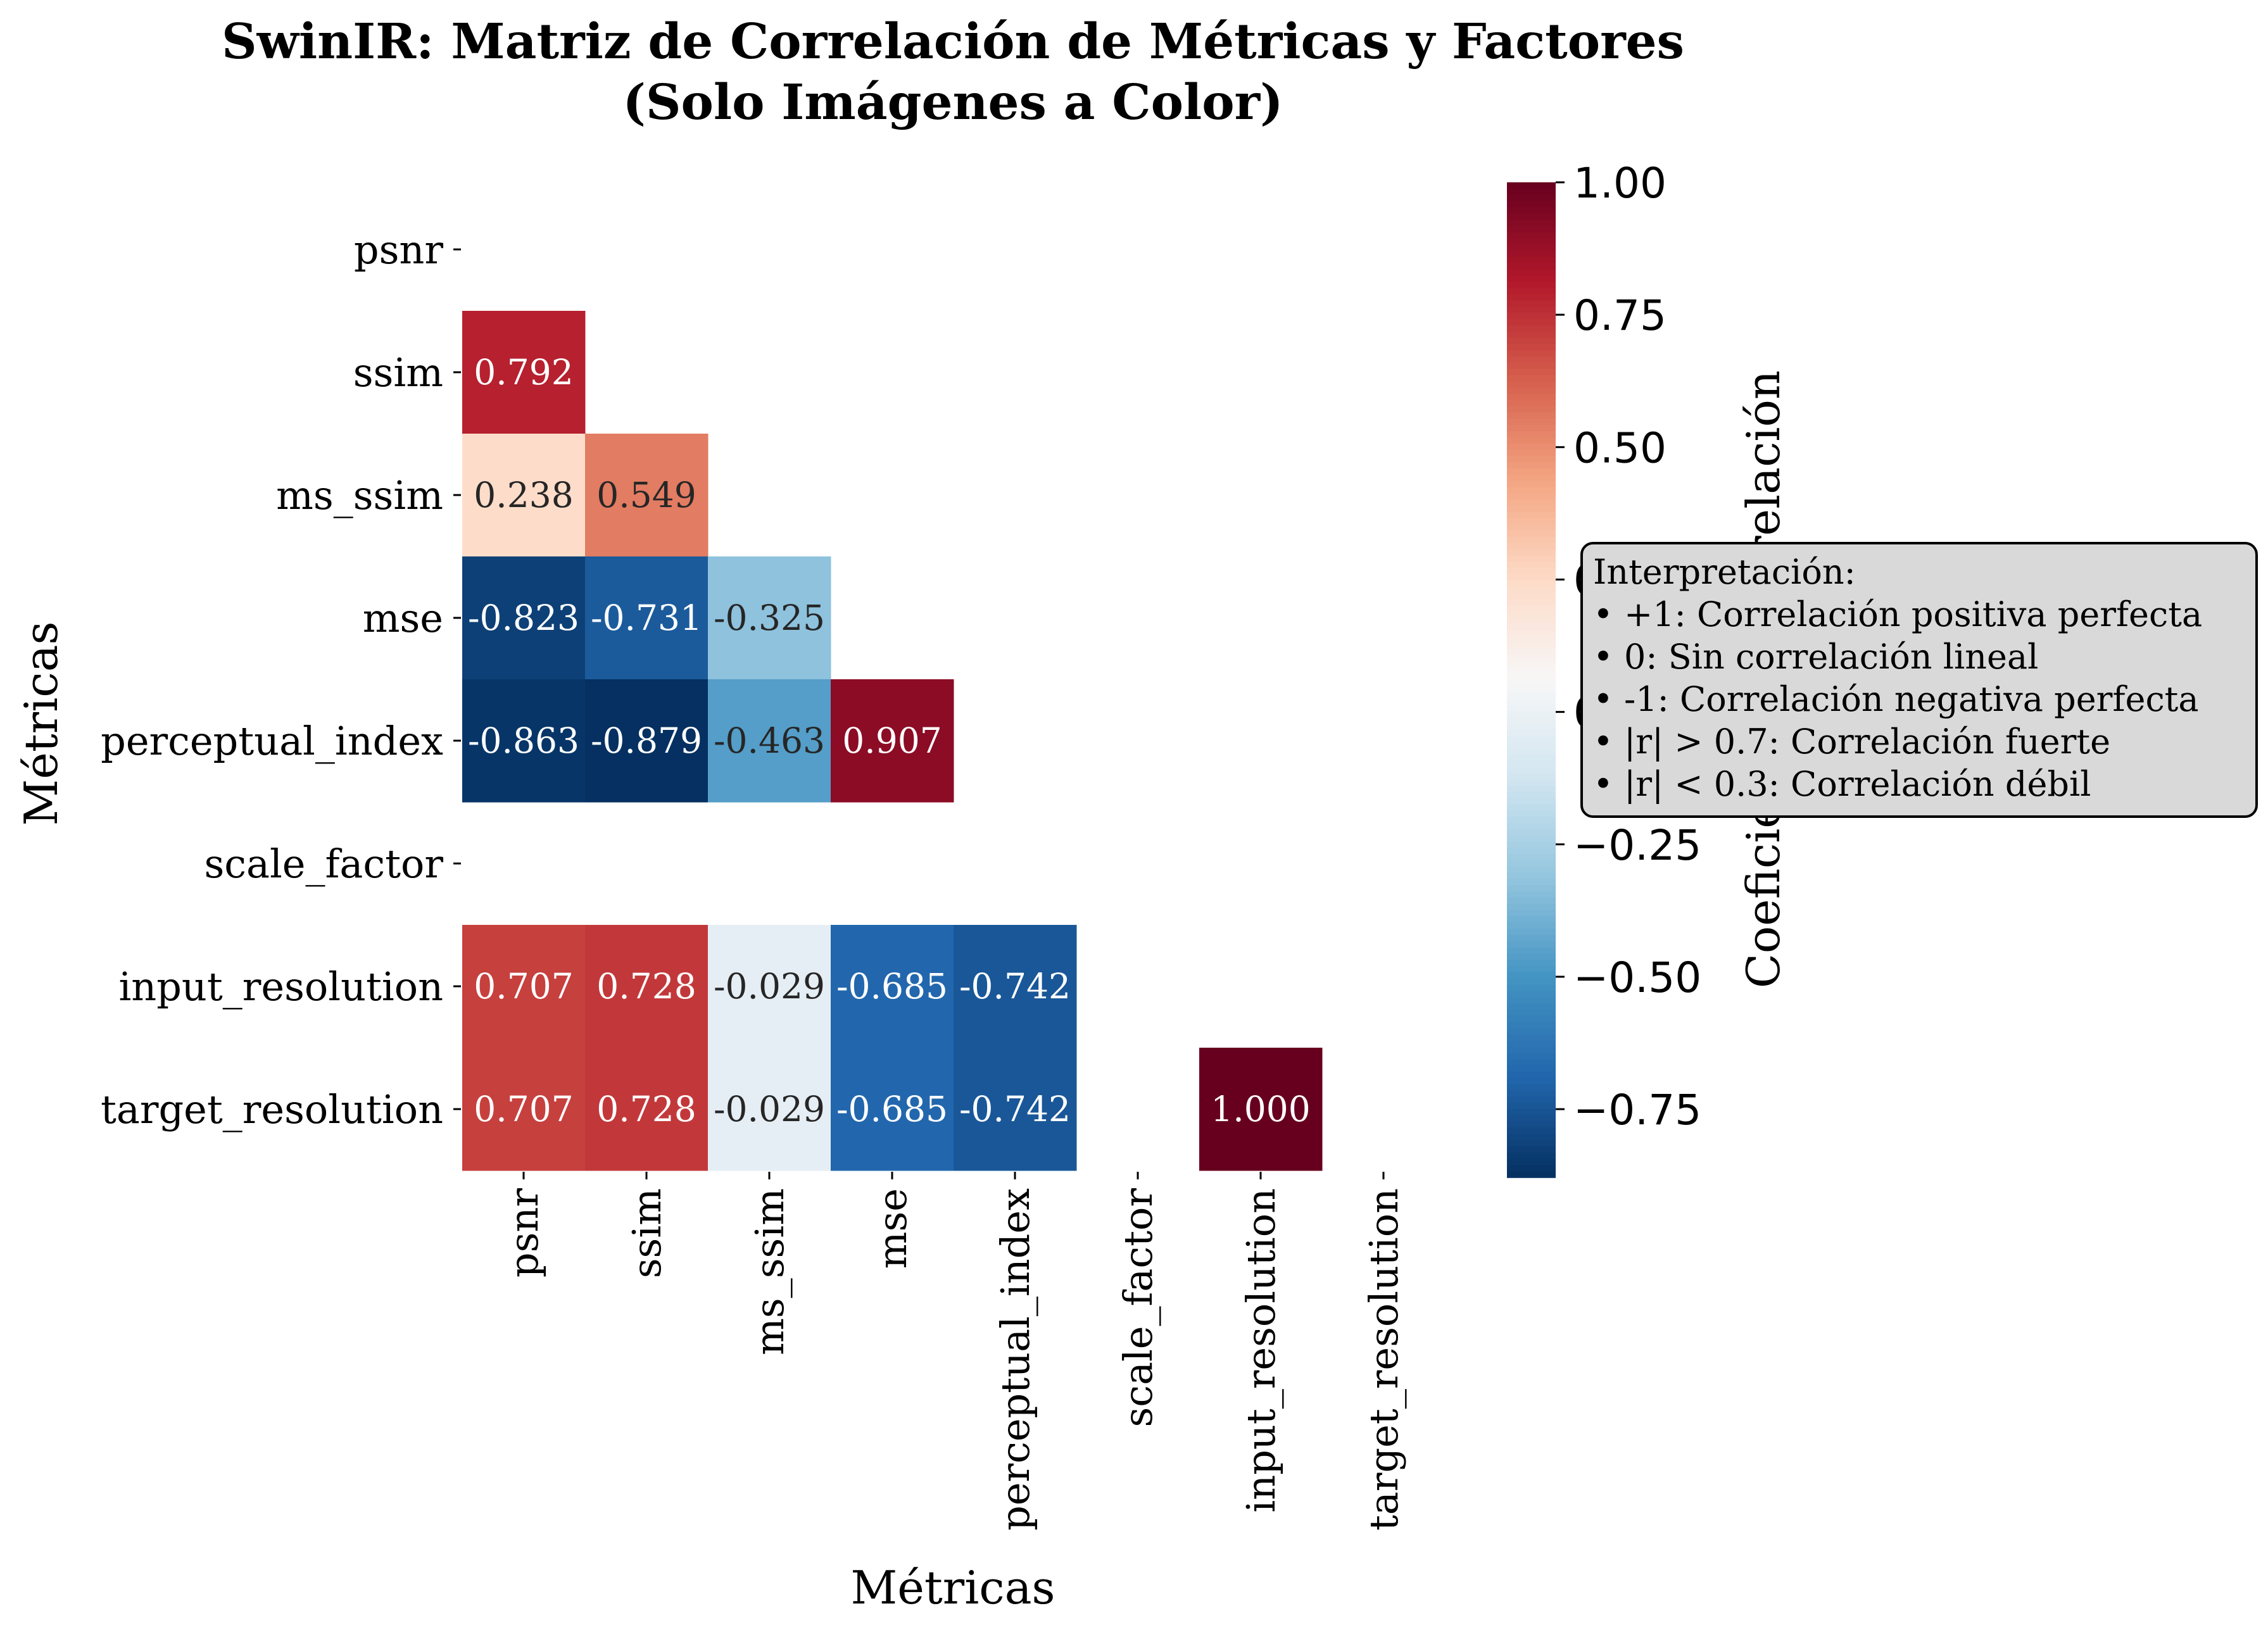  What do you see at coordinates (892, 1228) in the screenshot?
I see `x-tick-label: mse` at bounding box center [892, 1228].